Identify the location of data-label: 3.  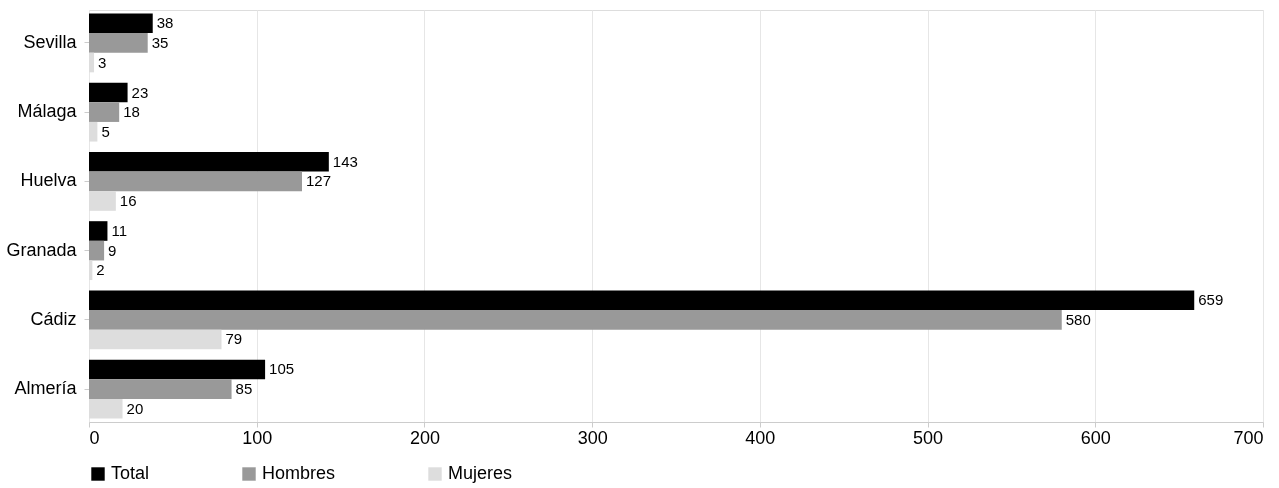
(102, 62).